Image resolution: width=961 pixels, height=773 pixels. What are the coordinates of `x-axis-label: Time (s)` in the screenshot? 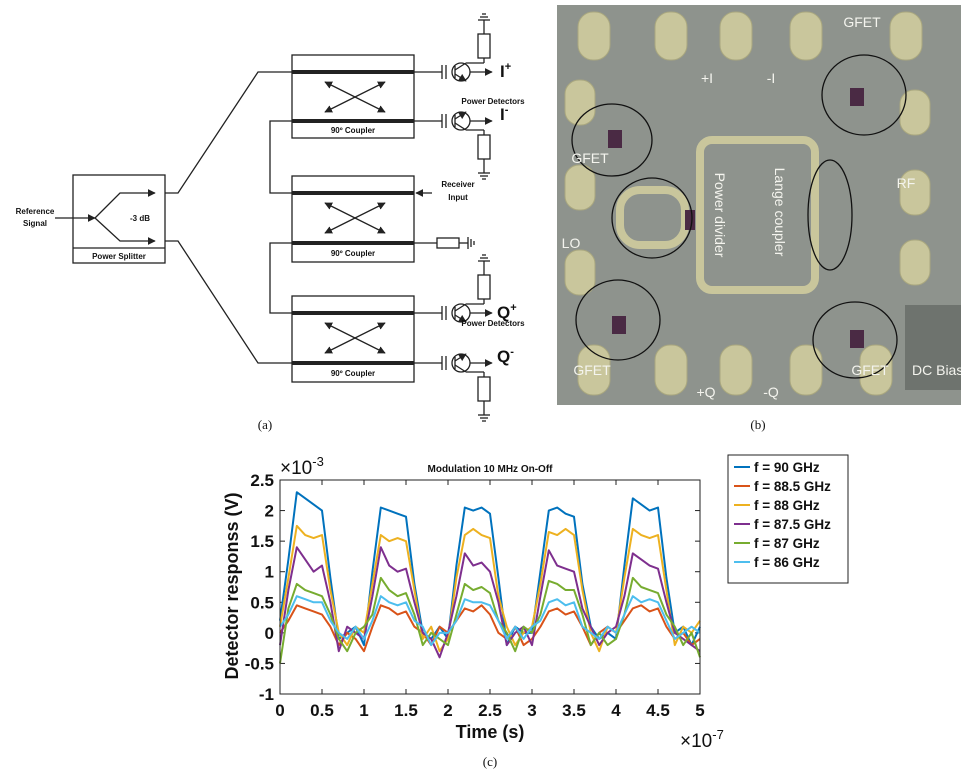 It's located at (490, 732).